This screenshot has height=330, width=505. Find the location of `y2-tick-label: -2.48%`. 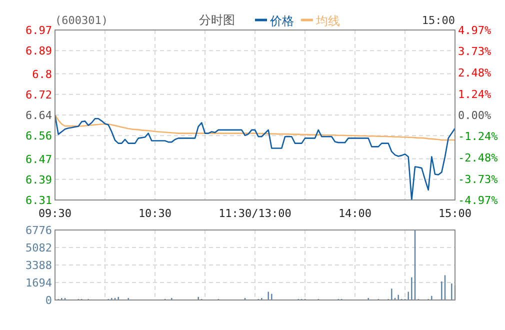

y2-tick-label: -2.48% is located at coordinates (478, 157).